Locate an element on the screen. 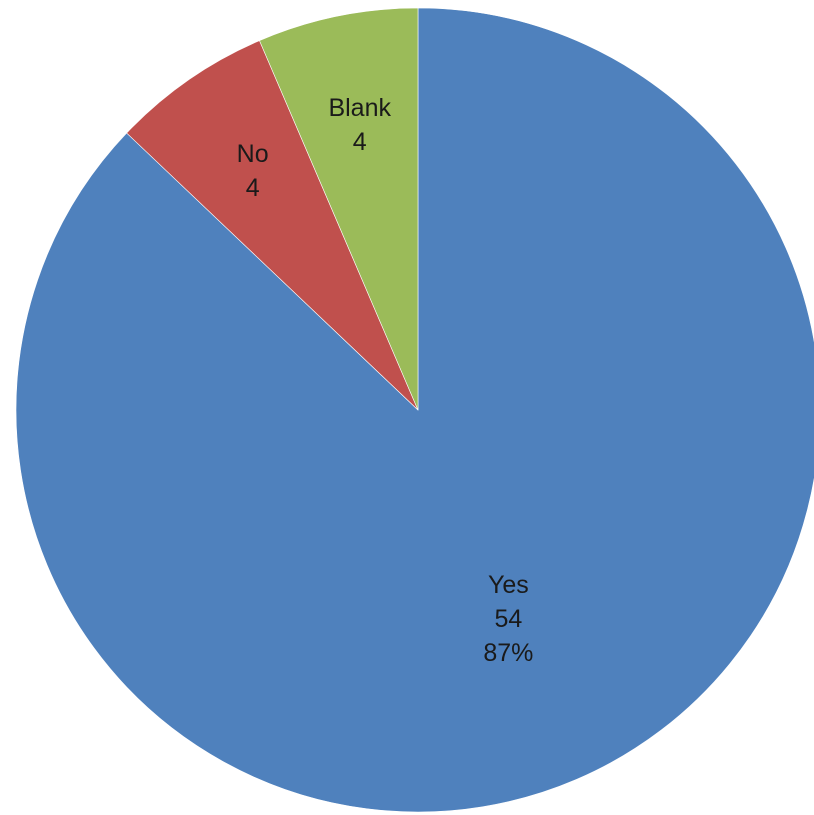 This screenshot has height=815, width=814. data-label-blank-value: 4 is located at coordinates (360, 142).